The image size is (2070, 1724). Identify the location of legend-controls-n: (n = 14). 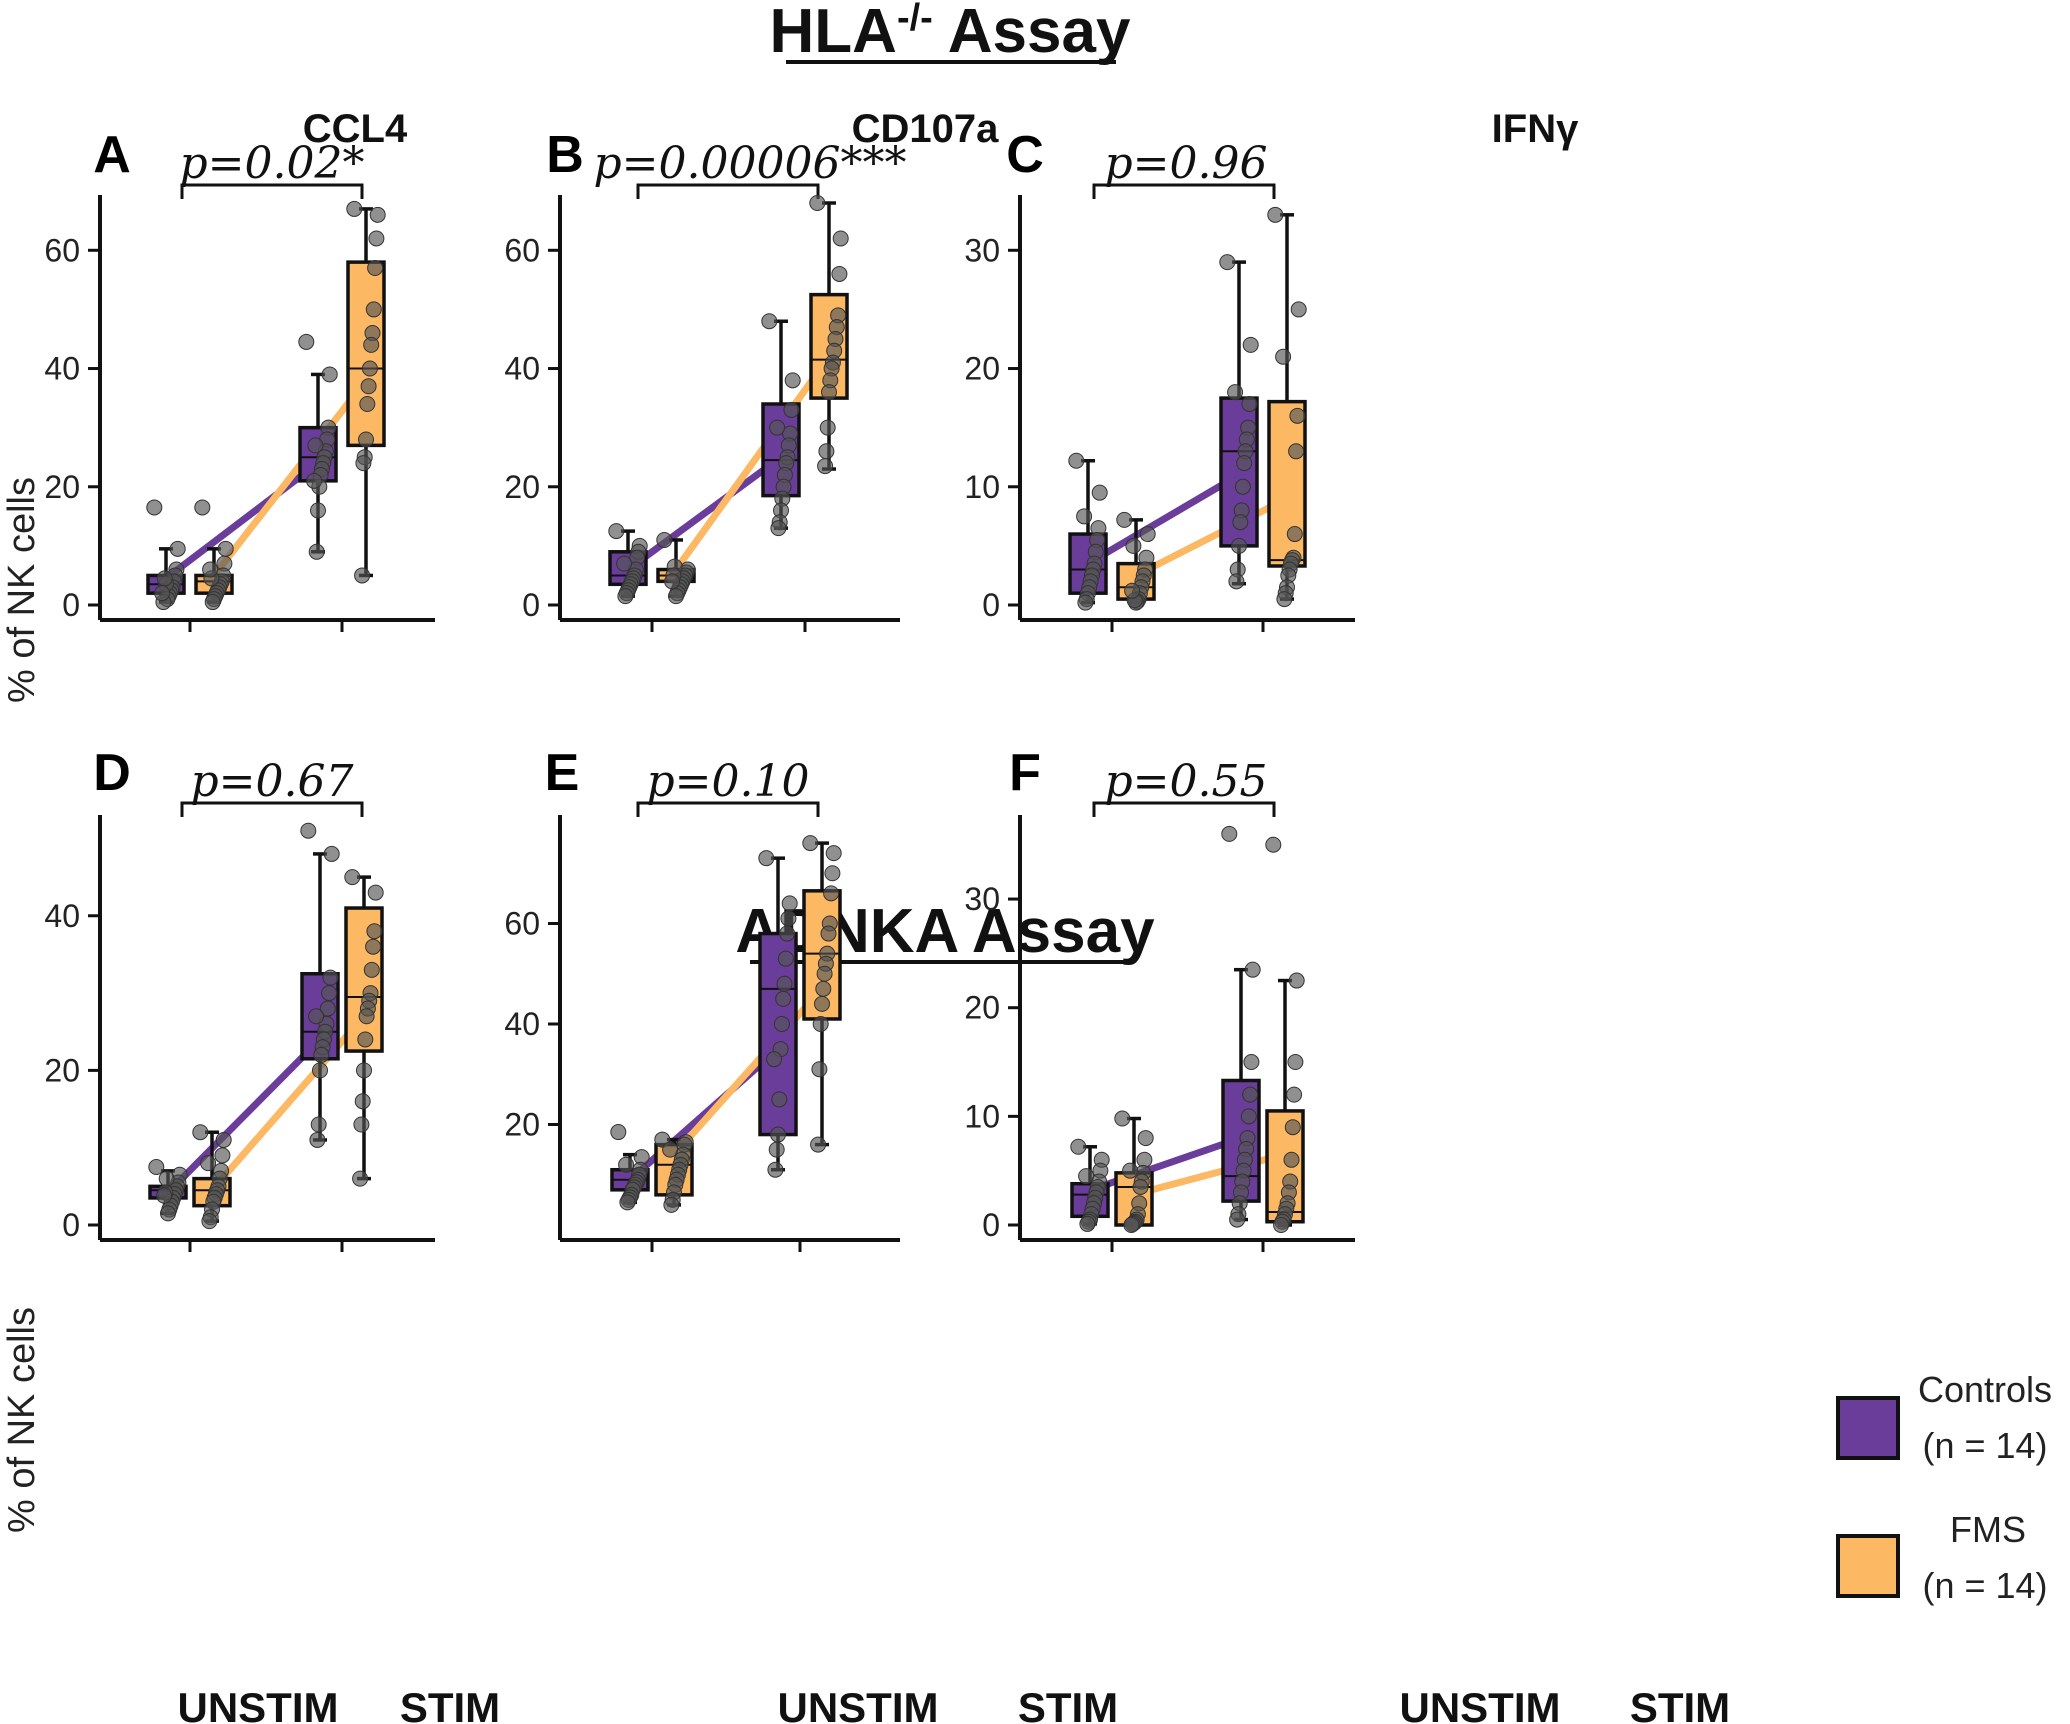
(1984, 1445).